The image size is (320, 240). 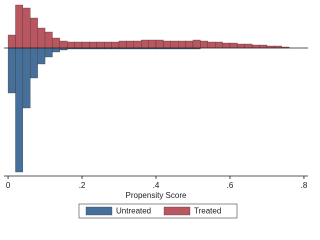 What do you see at coordinates (158, 211) in the screenshot?
I see `legend` at bounding box center [158, 211].